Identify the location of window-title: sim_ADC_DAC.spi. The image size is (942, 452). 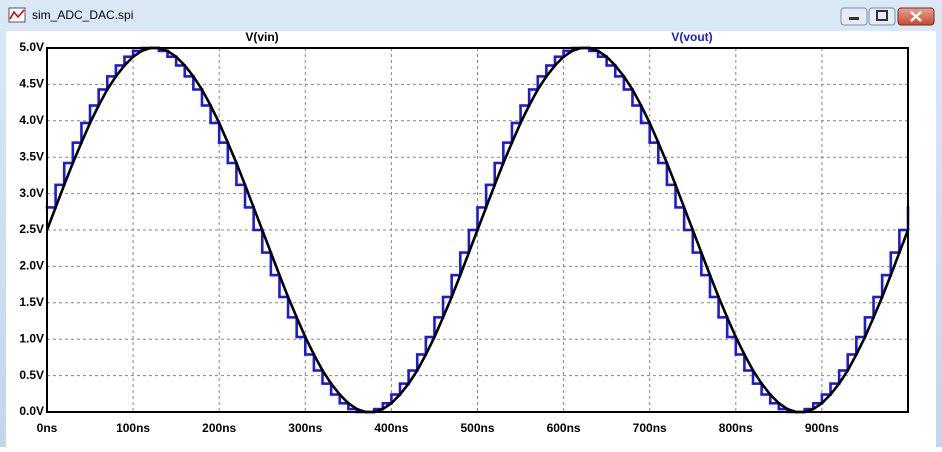
(82, 15).